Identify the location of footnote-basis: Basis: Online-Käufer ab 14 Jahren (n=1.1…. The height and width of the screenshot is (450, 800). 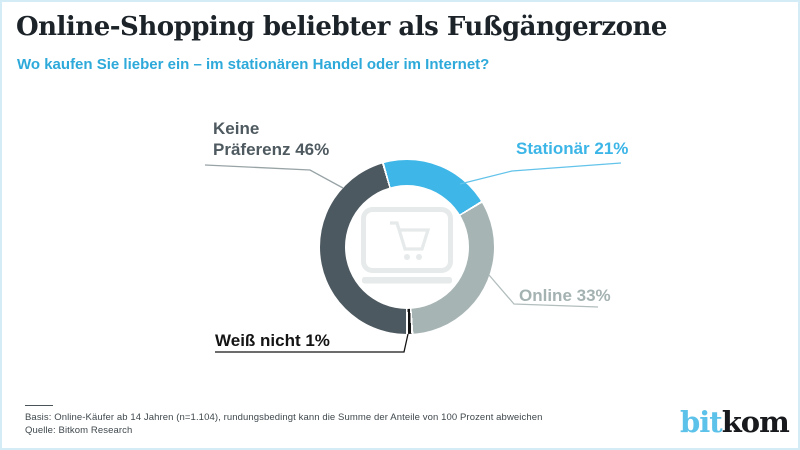
(284, 417).